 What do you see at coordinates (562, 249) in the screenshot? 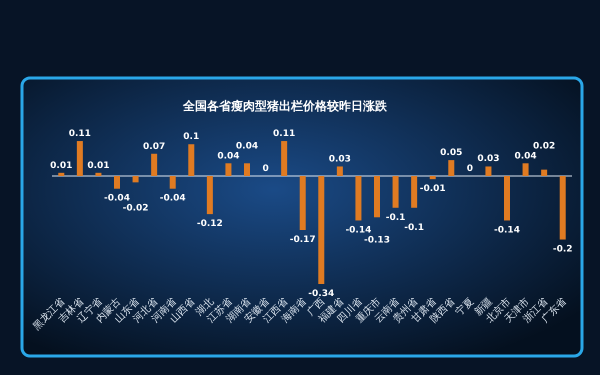
I see `data-label: -0.2` at bounding box center [562, 249].